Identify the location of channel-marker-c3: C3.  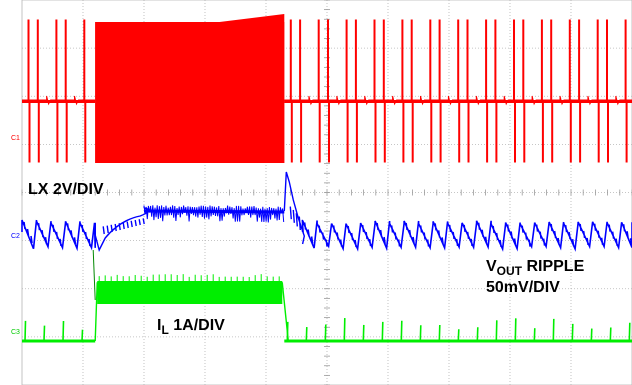
(15, 332).